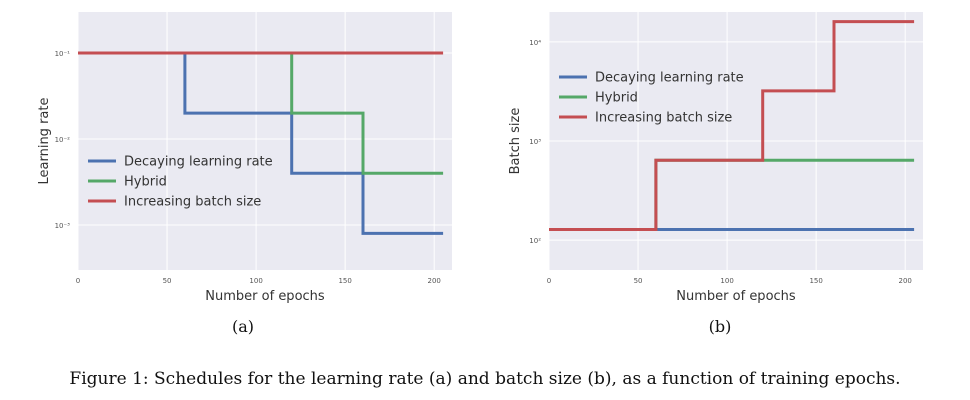  I want to click on y-tick-label: 10², so click(535, 241).